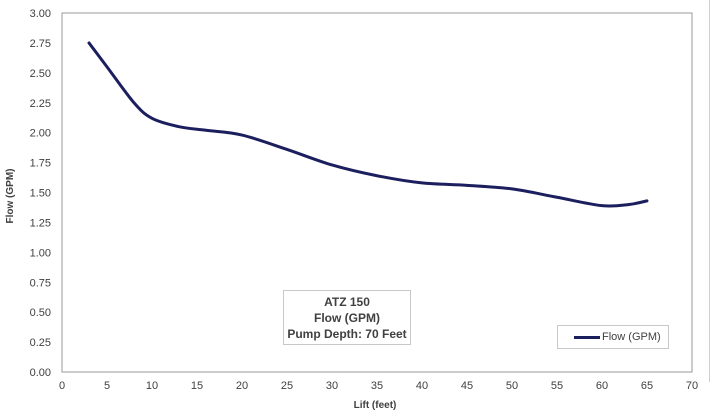 The image size is (715, 413). I want to click on x-tick-label: 65, so click(647, 386).